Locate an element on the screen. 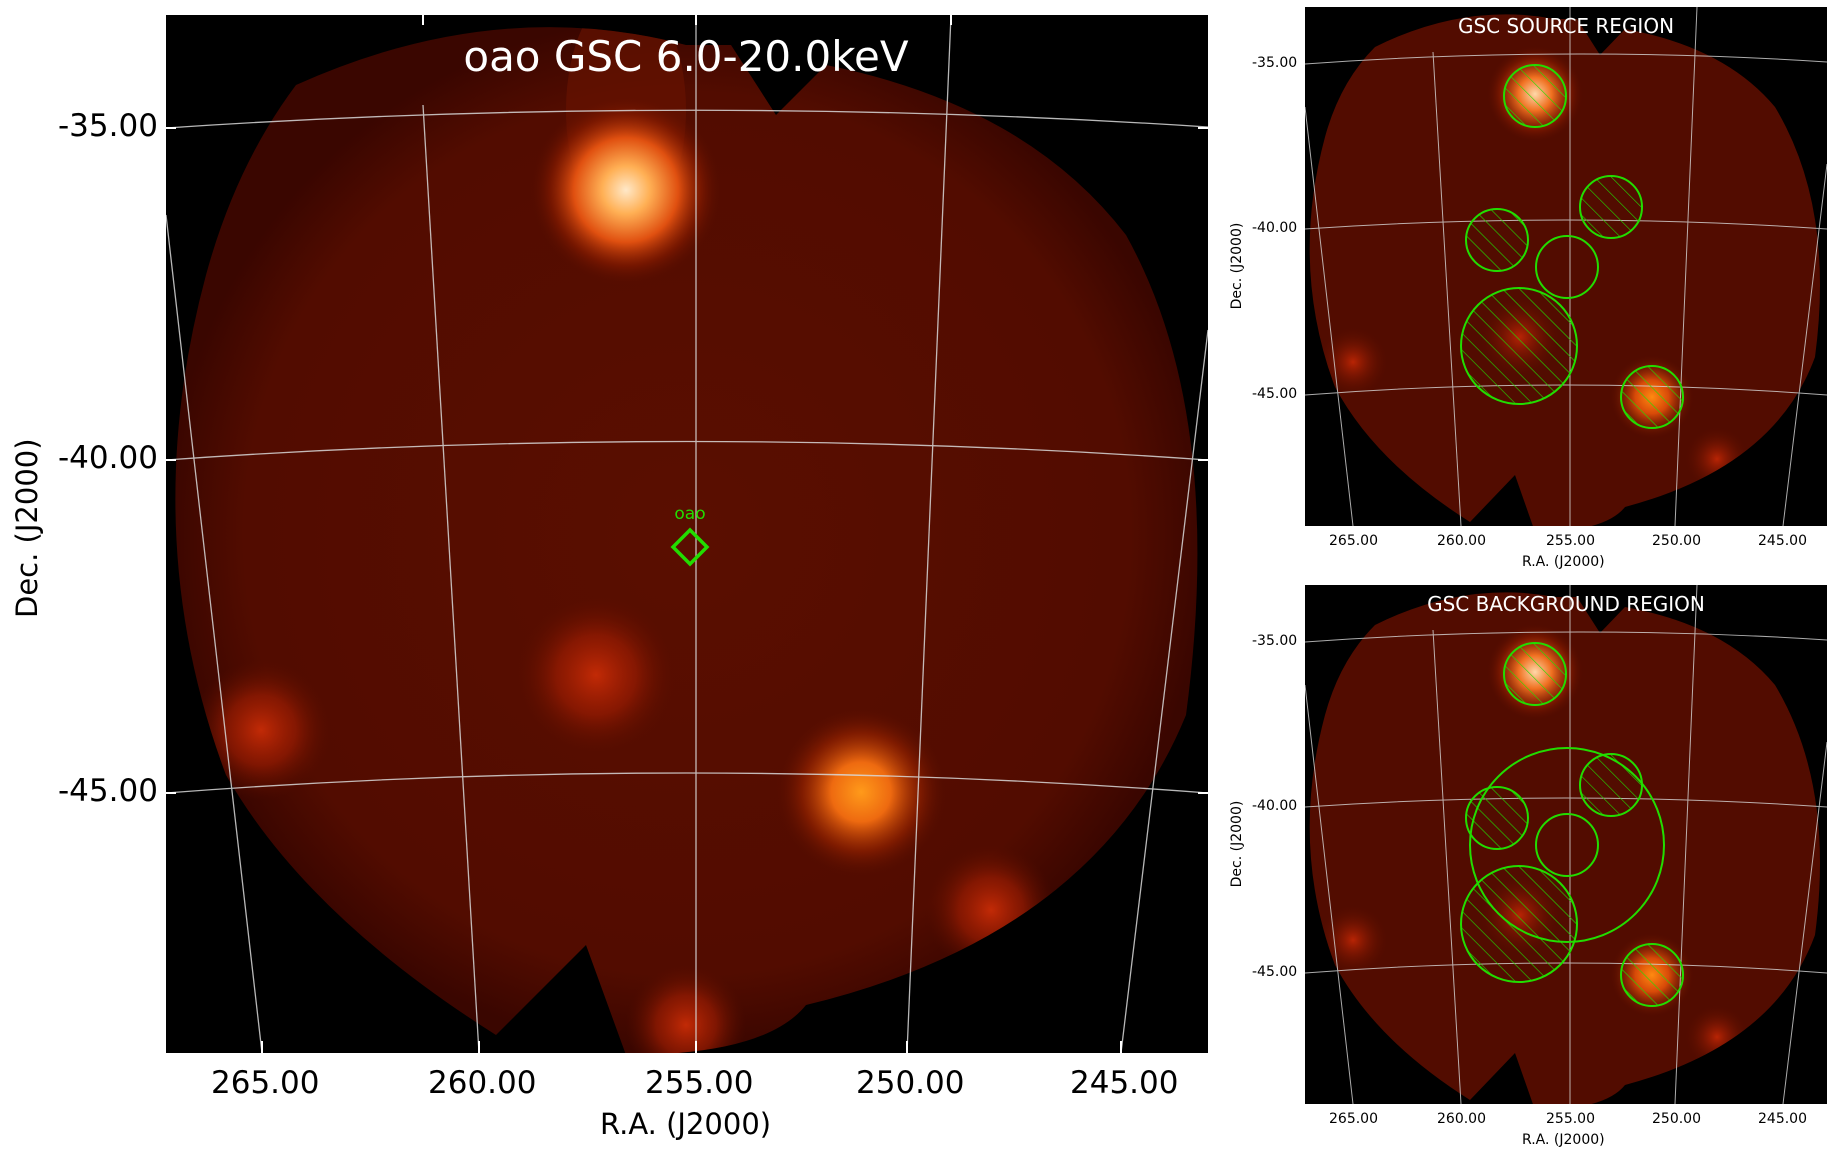 The width and height of the screenshot is (1832, 1156). source-region-sw is located at coordinates (1519, 346).